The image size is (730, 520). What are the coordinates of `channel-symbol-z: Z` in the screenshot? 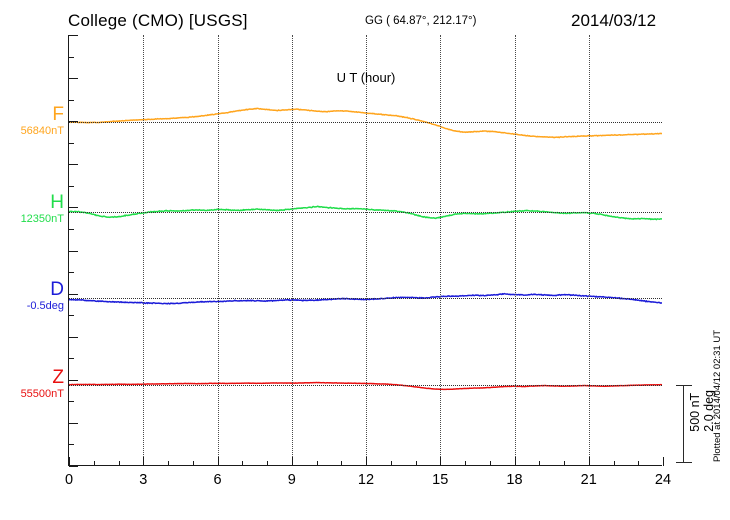 It's located at (58, 377).